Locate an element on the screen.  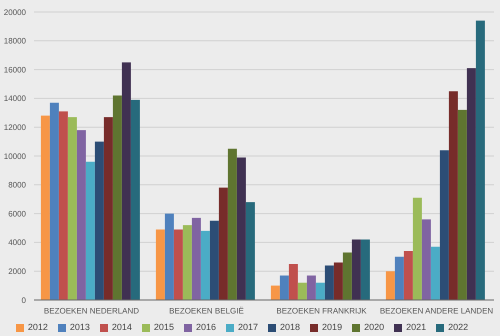
y-tick-label: 2000 is located at coordinates (17, 271).